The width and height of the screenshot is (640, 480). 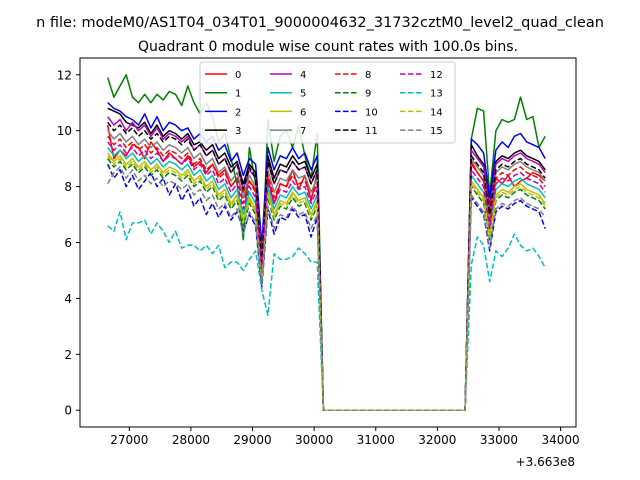 What do you see at coordinates (68, 243) in the screenshot?
I see `y-tick-label: 6` at bounding box center [68, 243].